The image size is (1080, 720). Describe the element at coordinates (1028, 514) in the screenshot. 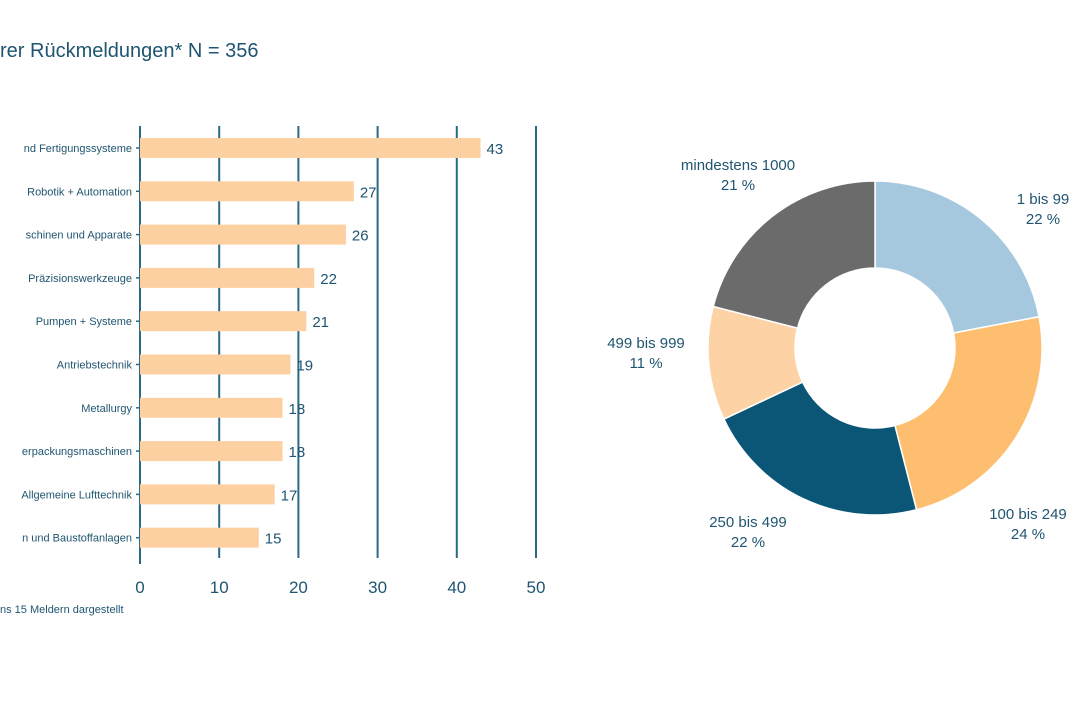

I see `slice-label-1: 100 bis 249` at that location.